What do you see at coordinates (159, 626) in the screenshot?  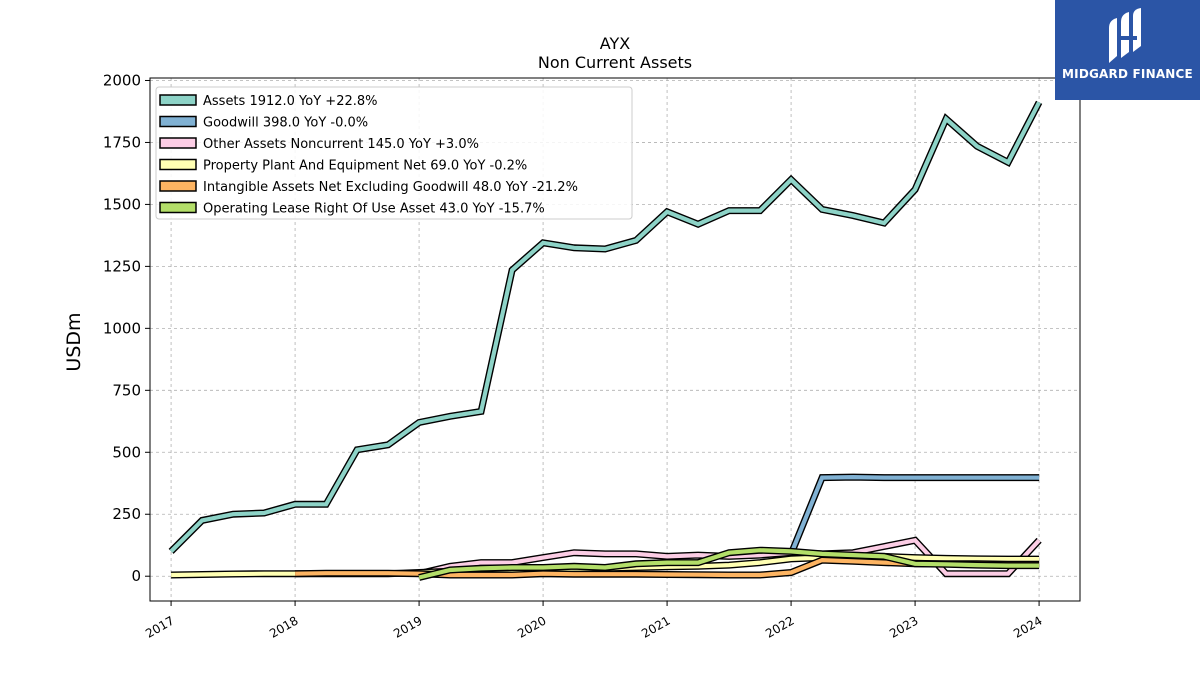 I see `x-tick-label: 2017` at bounding box center [159, 626].